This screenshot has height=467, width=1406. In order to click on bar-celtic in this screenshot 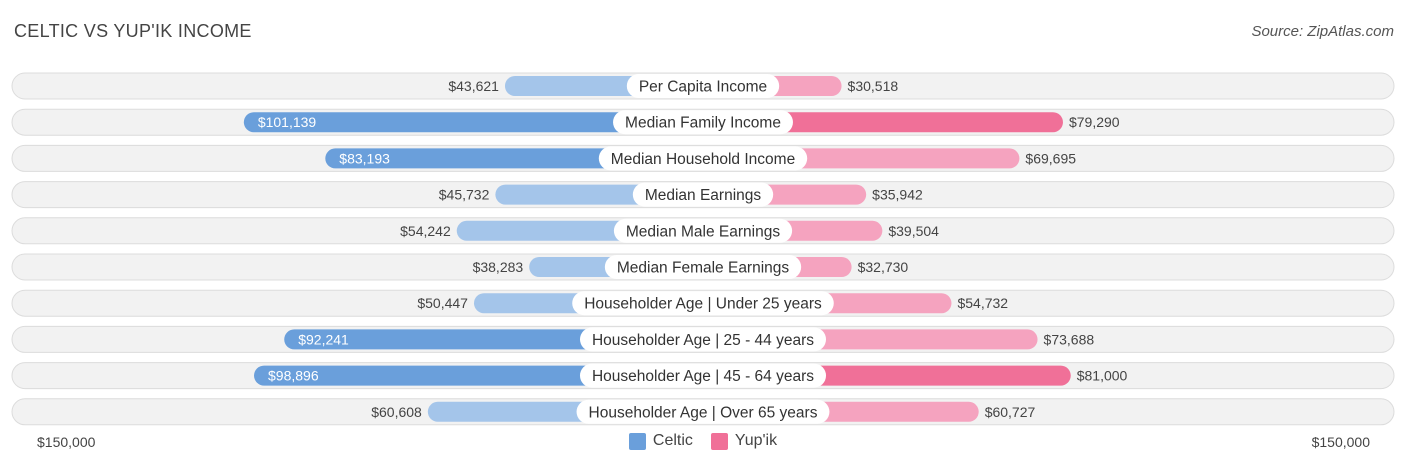, I will do `click(473, 122)`.